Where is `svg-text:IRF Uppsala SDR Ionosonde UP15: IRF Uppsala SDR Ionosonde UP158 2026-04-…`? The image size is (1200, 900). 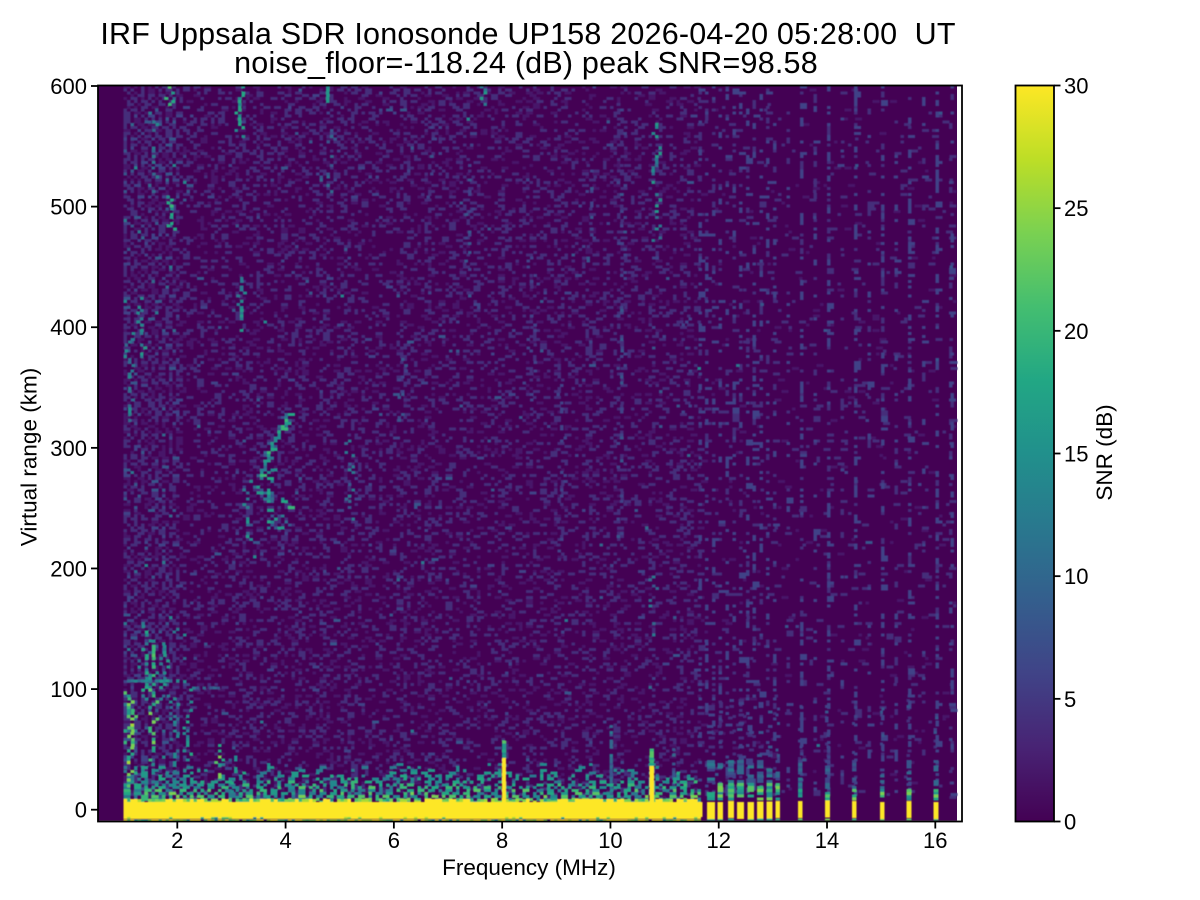
svg-text:IRF Uppsala SDR Ionosonde UP15: IRF Uppsala SDR Ionosonde UP158 2026-04-… is located at coordinates (527, 34).